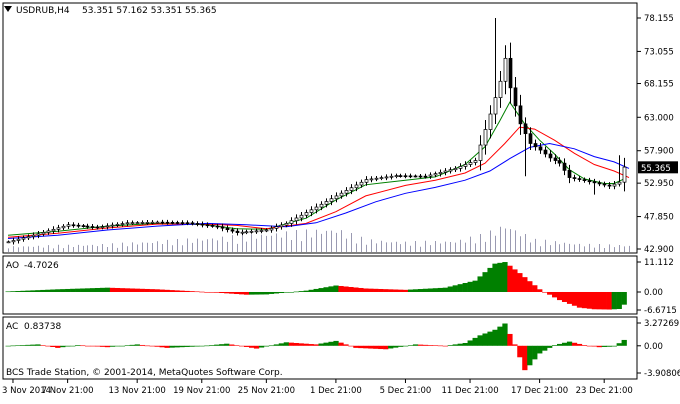 Image resolution: width=680 pixels, height=404 pixels. What do you see at coordinates (659, 52) in the screenshot?
I see `price-tick-label: 73.055` at bounding box center [659, 52].